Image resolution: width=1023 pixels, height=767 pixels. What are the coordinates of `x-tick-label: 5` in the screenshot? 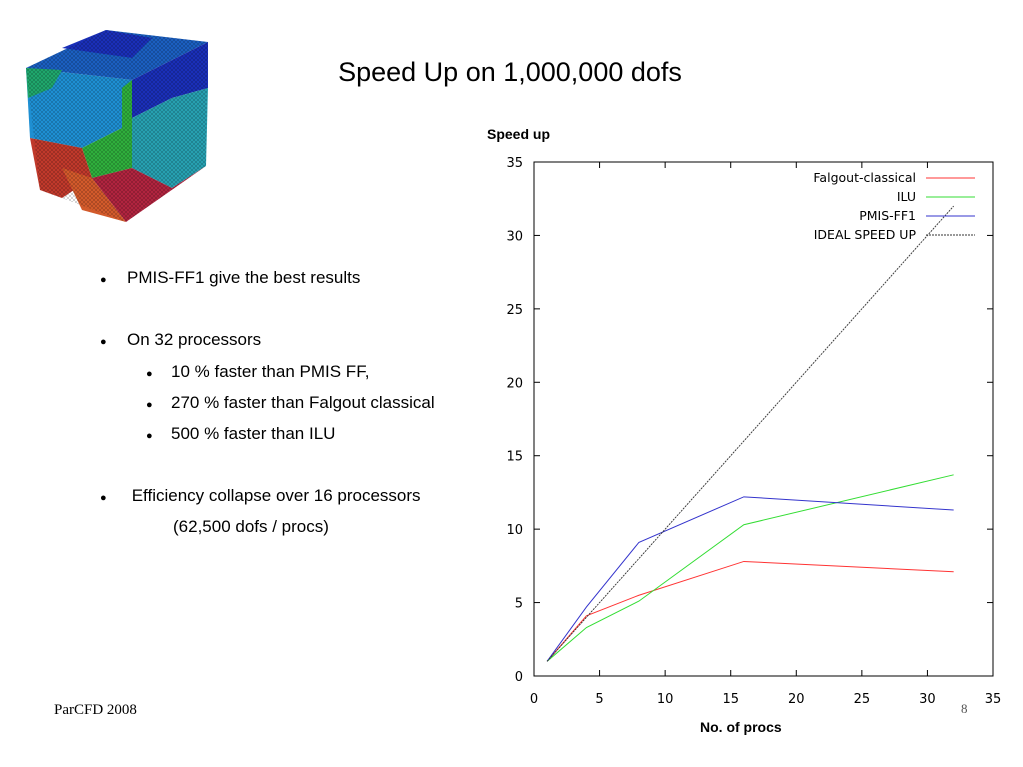 It's located at (599, 699).